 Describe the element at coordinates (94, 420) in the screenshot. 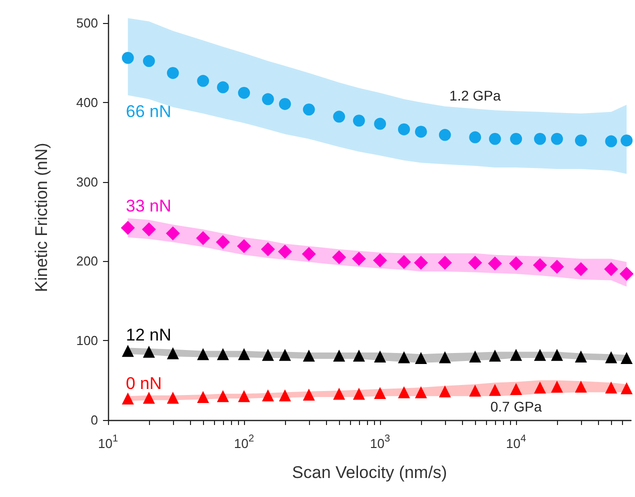

I see `y-tick-label: 0` at that location.